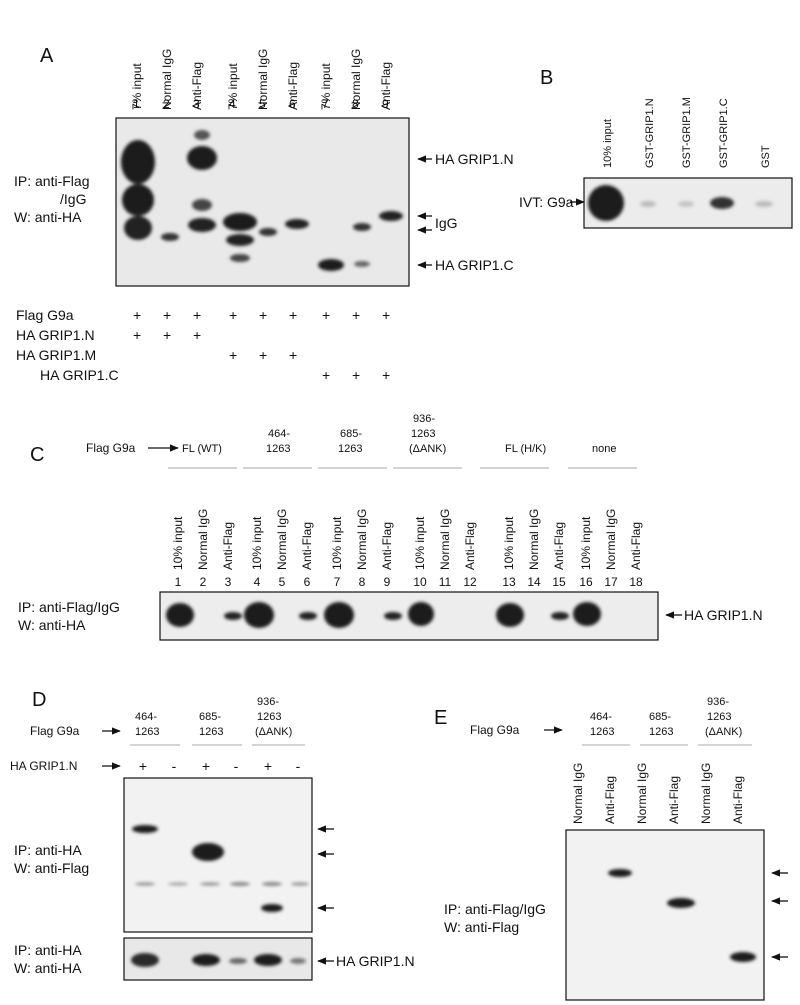 This screenshot has width=800, height=1005. Describe the element at coordinates (45, 315) in the screenshot. I see `panel-a-row-label-1: Flag G9a` at that location.